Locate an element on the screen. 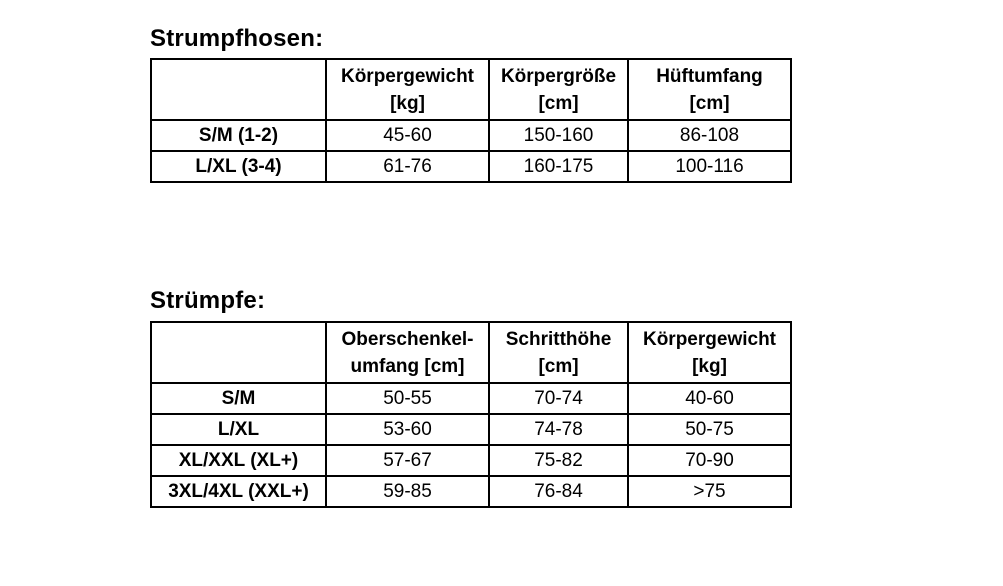 The image size is (1003, 586). value-cell: 76-84 is located at coordinates (558, 491).